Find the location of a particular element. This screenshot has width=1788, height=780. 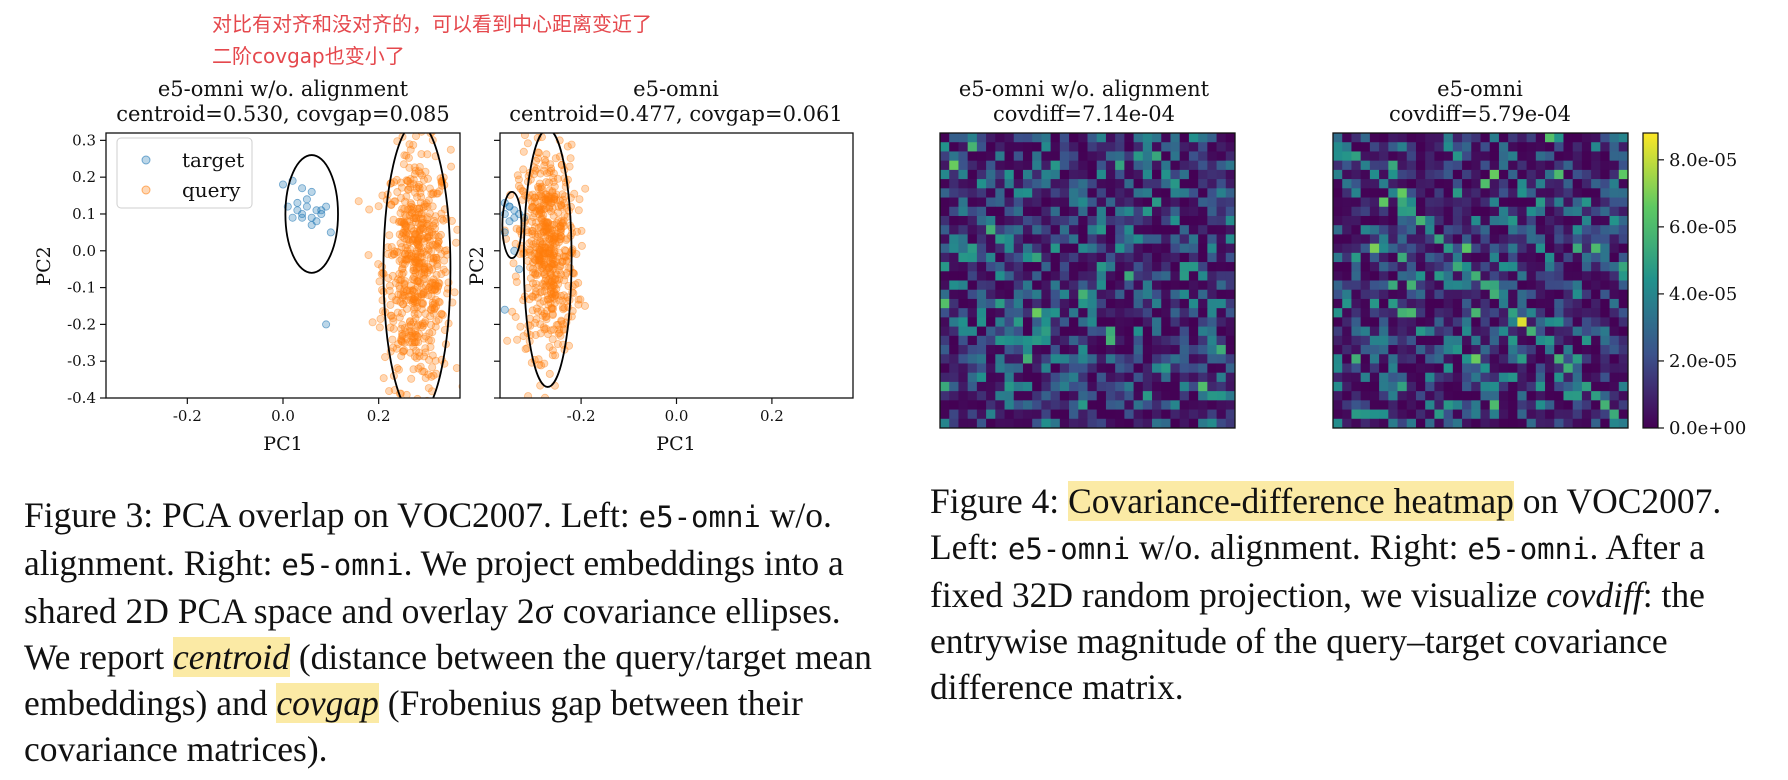

pca-left-ticks: -0.2 0.0 0.20.30.20.10.0-0.1-0.2-0.3-0.4 is located at coordinates (229, 278).